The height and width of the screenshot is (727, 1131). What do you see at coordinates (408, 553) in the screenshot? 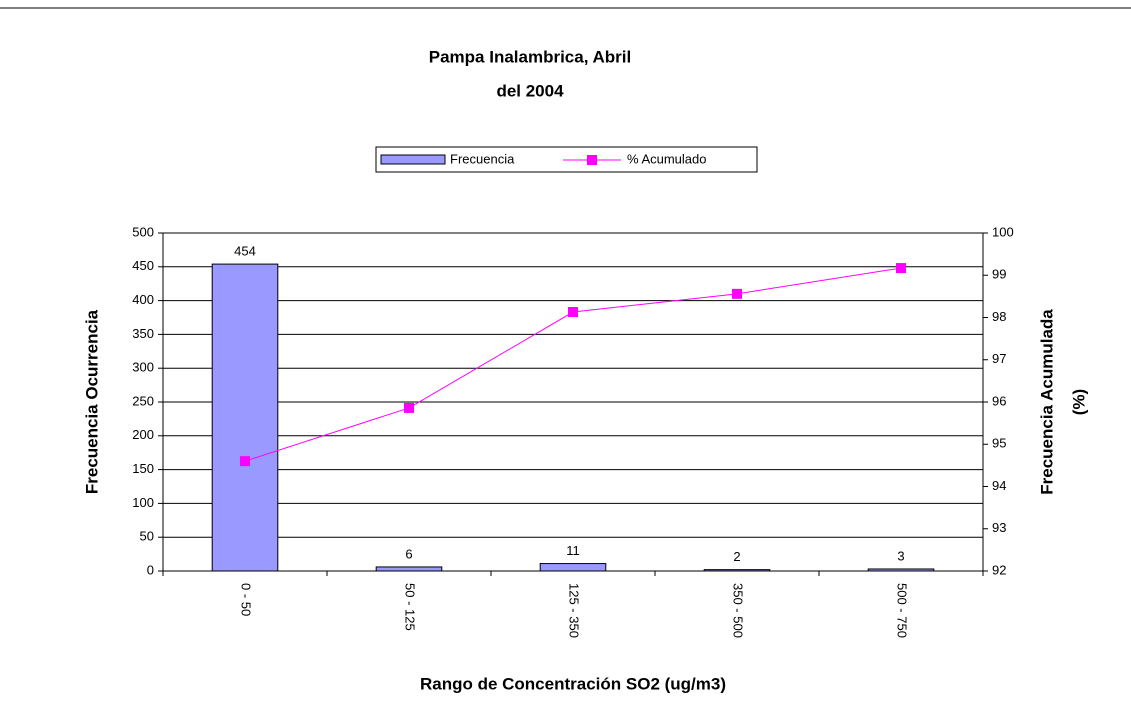
I see `data-label: 6` at bounding box center [408, 553].